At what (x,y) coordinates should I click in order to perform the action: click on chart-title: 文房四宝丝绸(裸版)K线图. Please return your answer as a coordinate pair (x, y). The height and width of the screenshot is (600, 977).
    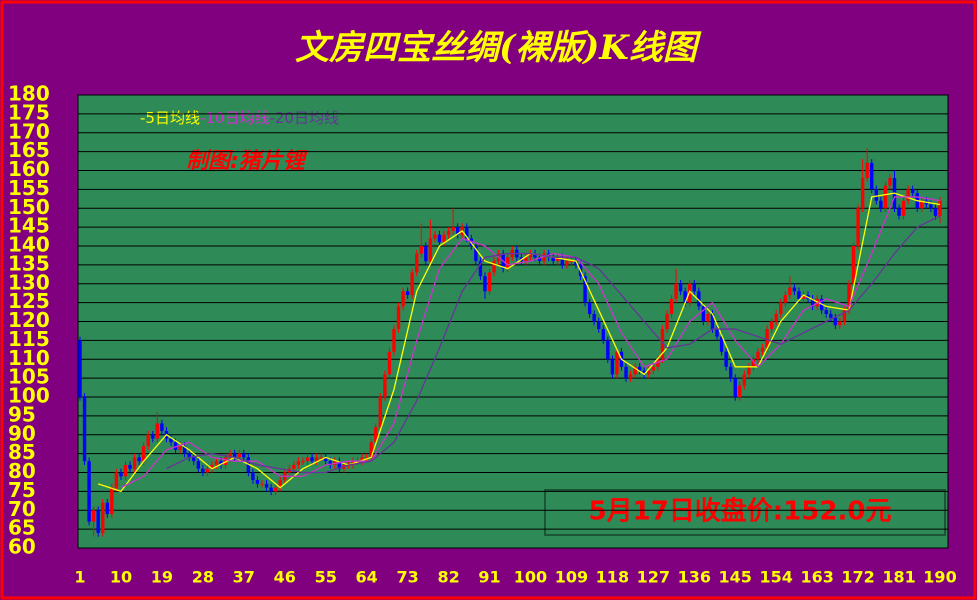
    Looking at the image, I should click on (498, 48).